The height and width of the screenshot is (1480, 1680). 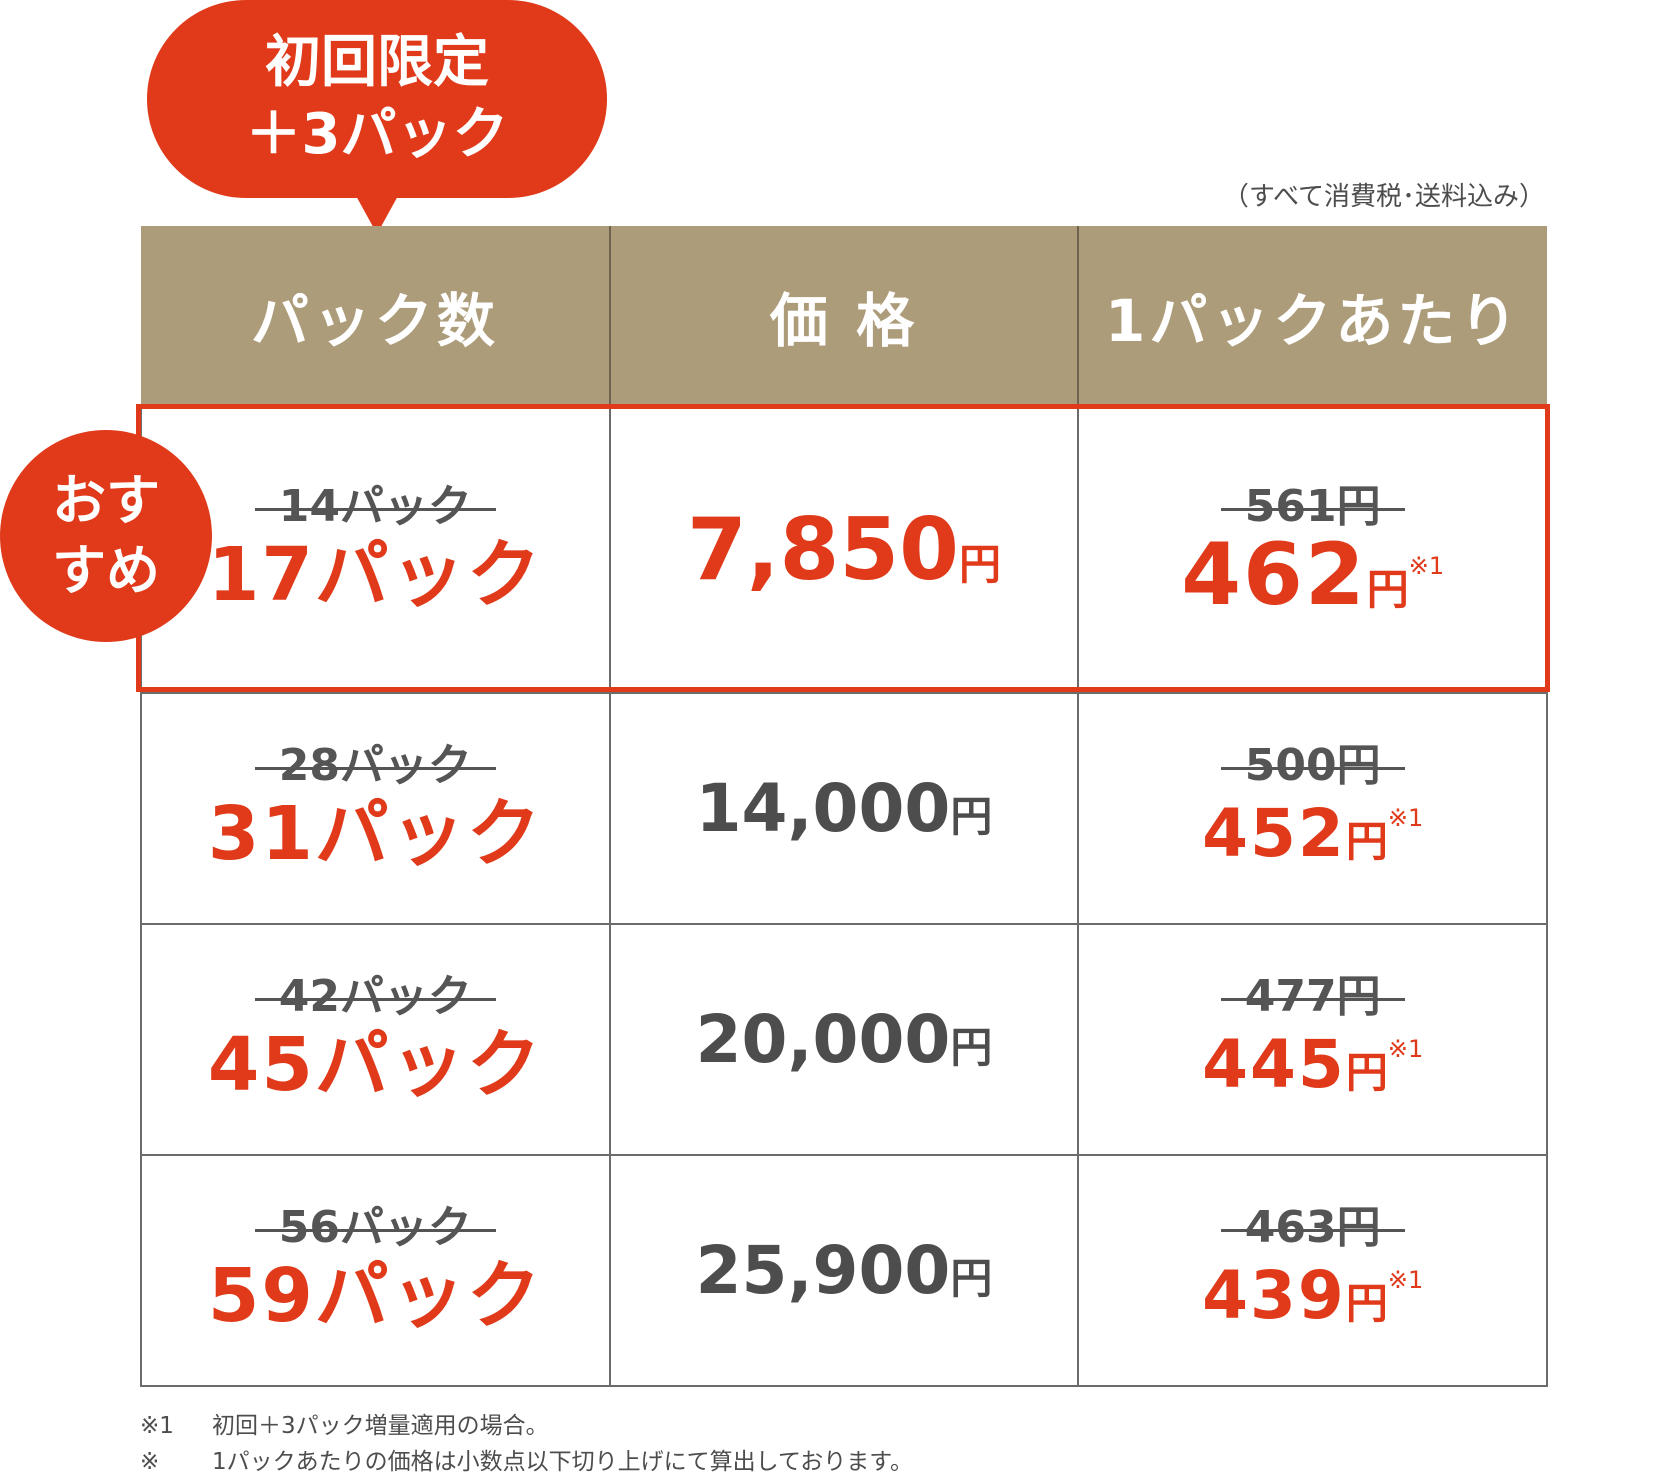 I want to click on per-pack-cell: 561円 462円※1, so click(x=1312, y=550).